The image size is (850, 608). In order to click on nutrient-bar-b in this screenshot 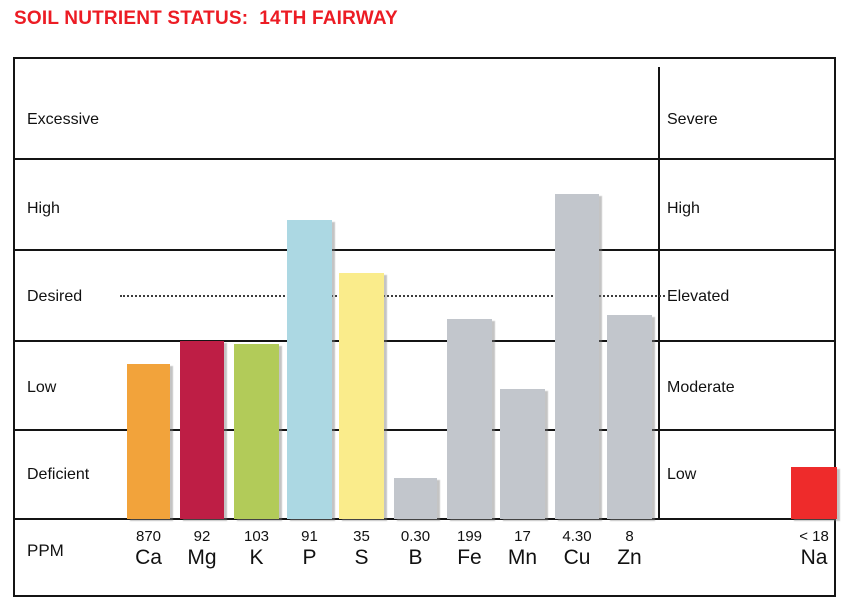, I will do `click(415, 498)`.